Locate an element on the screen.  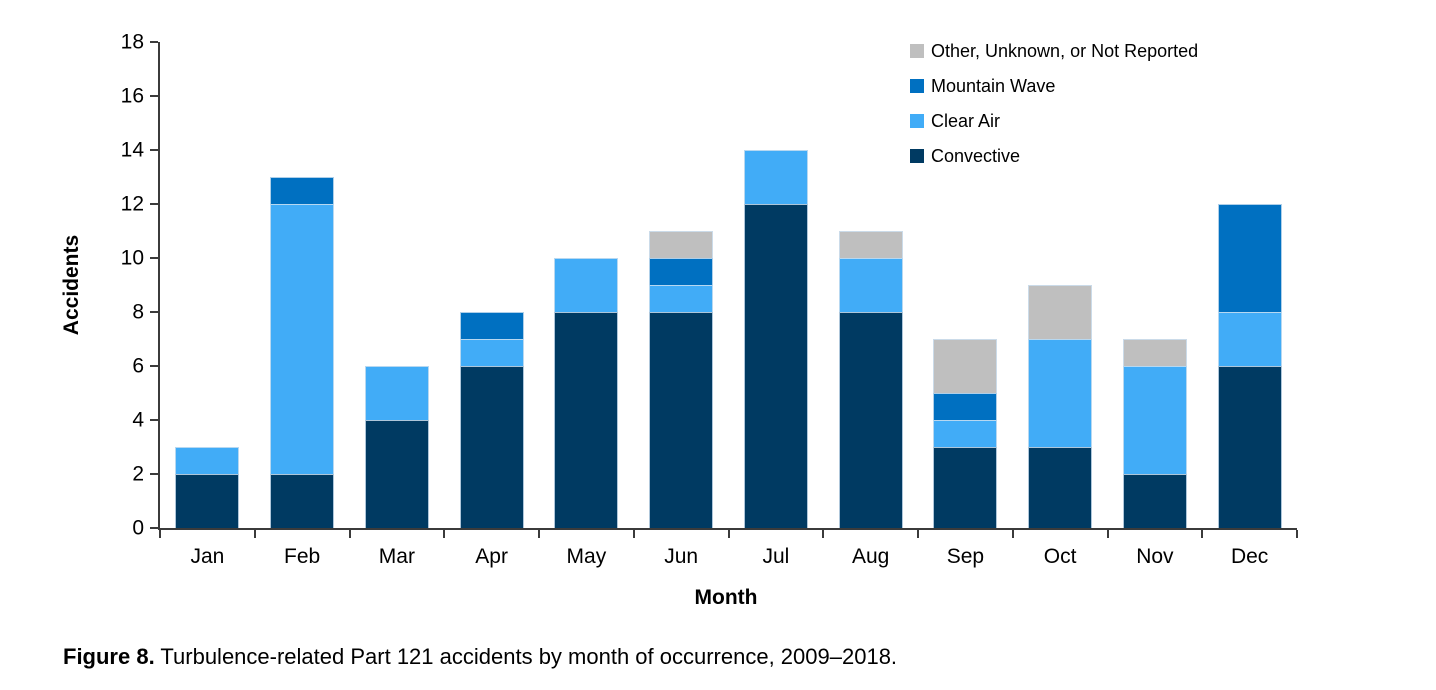
x-tick-label-jun: Jun is located at coordinates (681, 556).